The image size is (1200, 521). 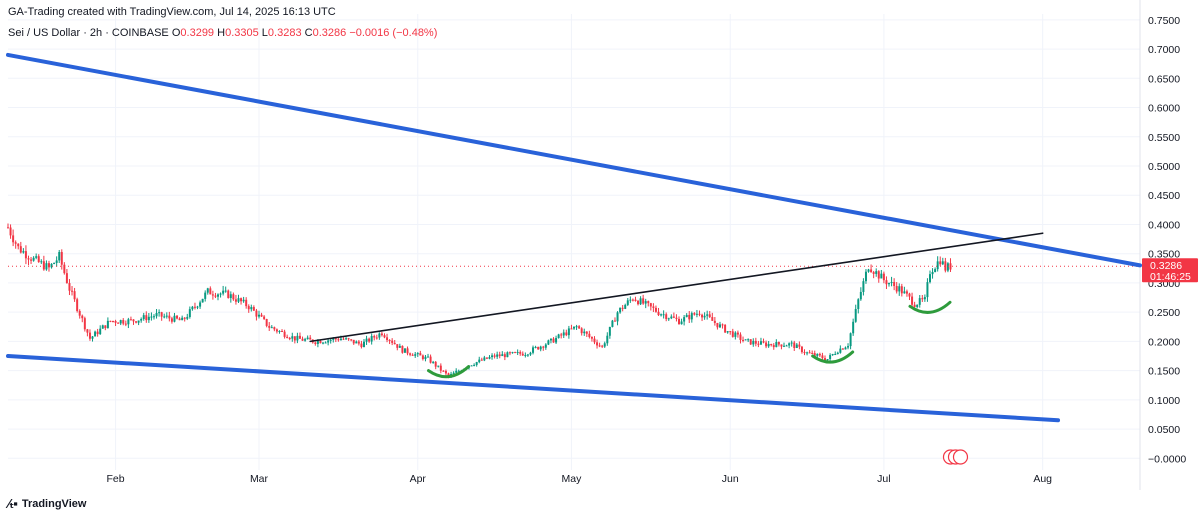 I want to click on high-label: H, so click(x=221, y=33).